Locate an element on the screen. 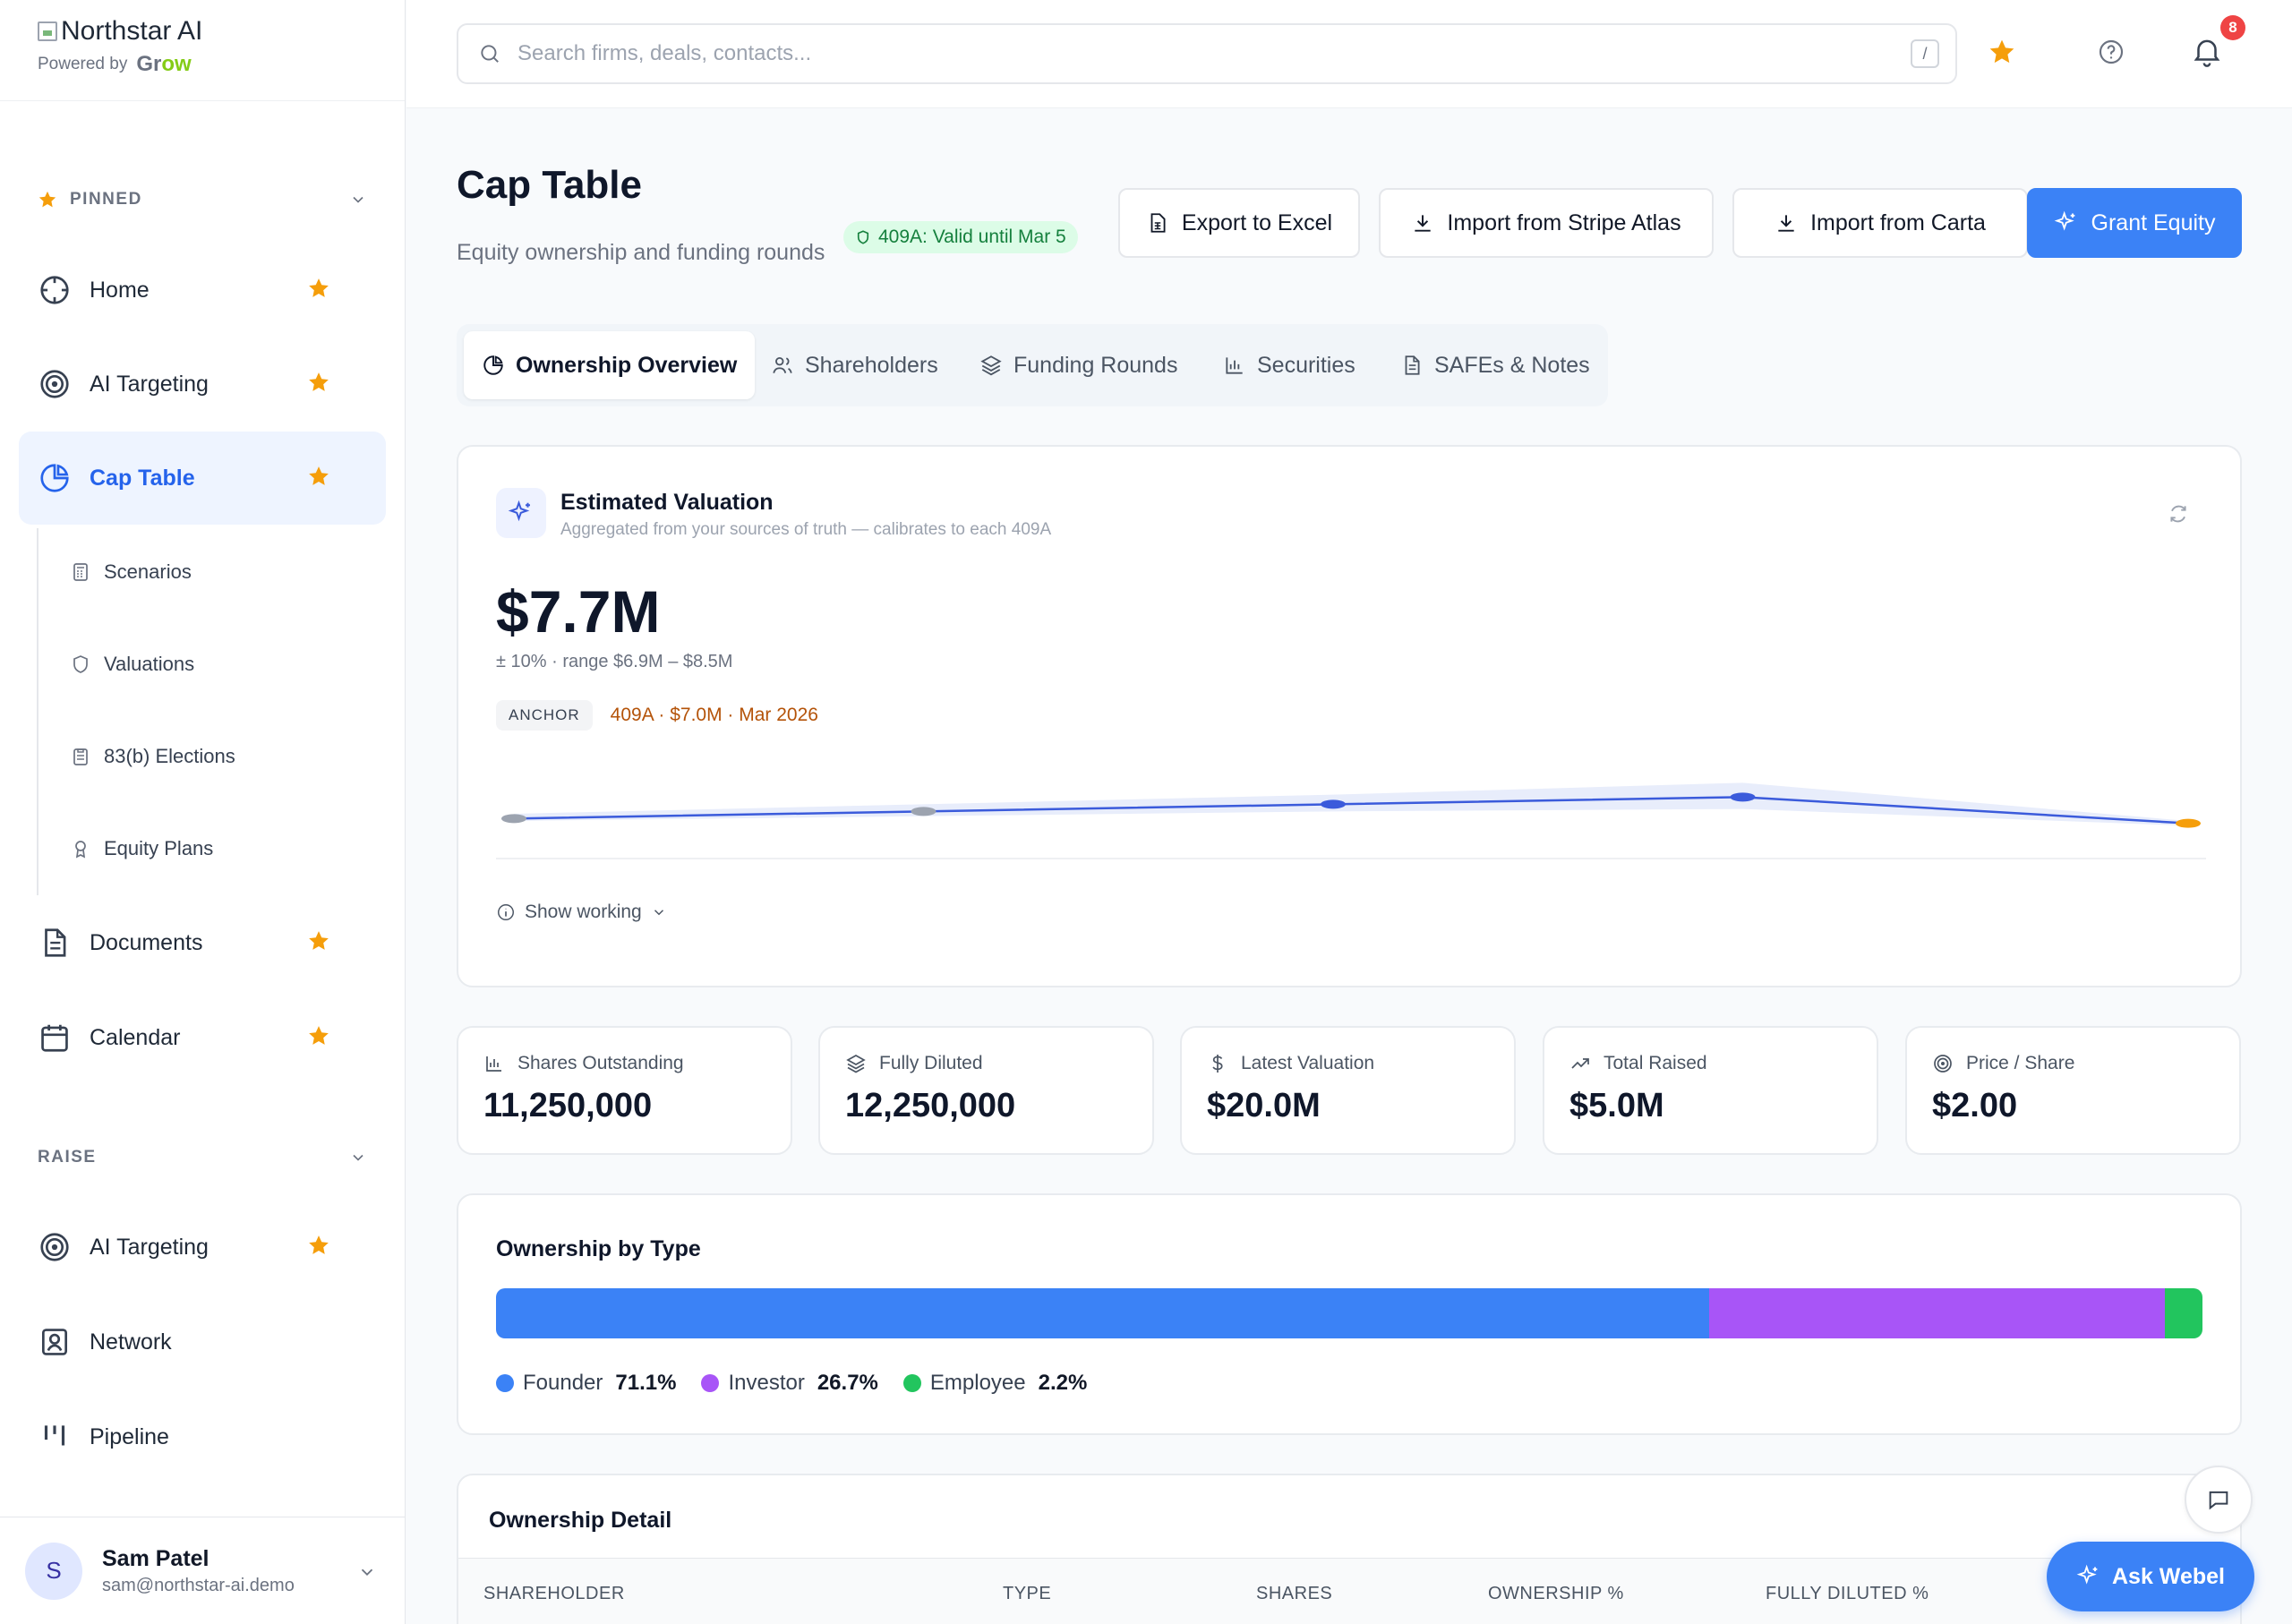  feedback-button is located at coordinates (2219, 1500).